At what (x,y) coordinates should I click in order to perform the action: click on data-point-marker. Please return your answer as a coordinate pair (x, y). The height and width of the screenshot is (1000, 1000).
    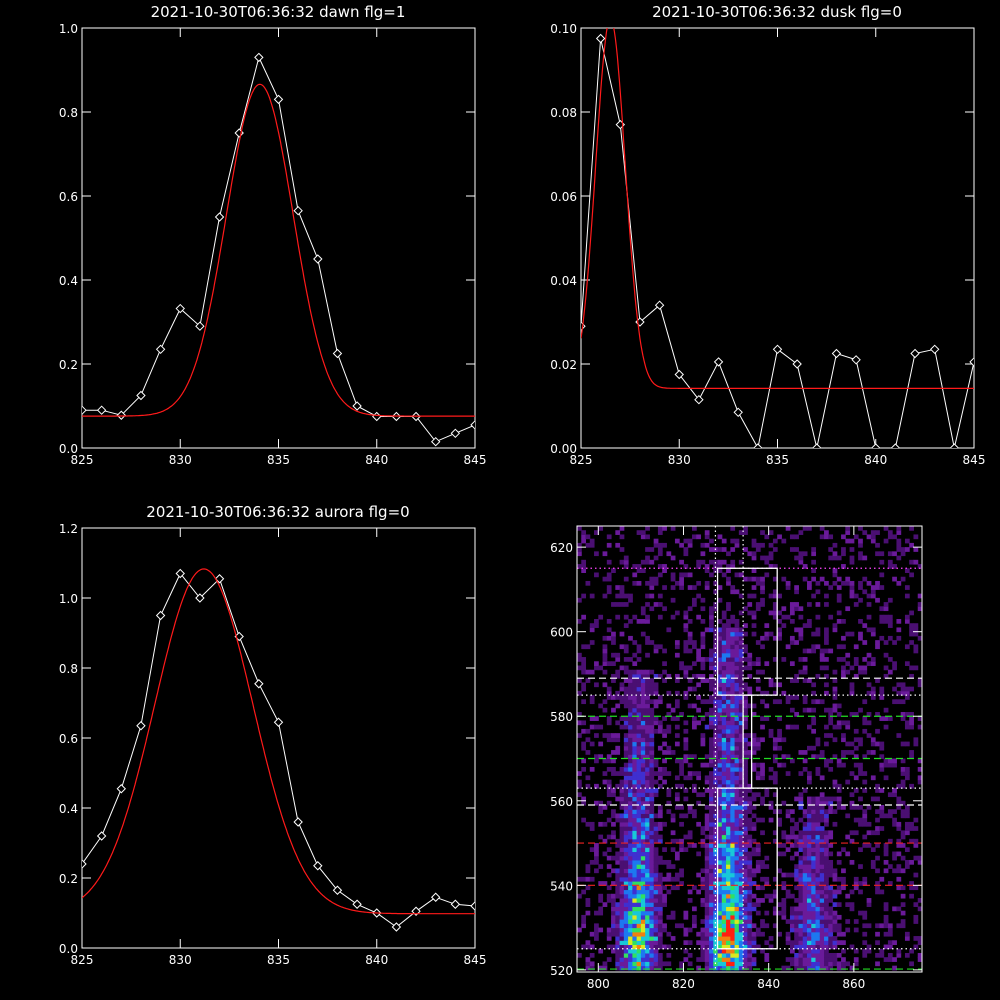
    Looking at the image, I should click on (200, 598).